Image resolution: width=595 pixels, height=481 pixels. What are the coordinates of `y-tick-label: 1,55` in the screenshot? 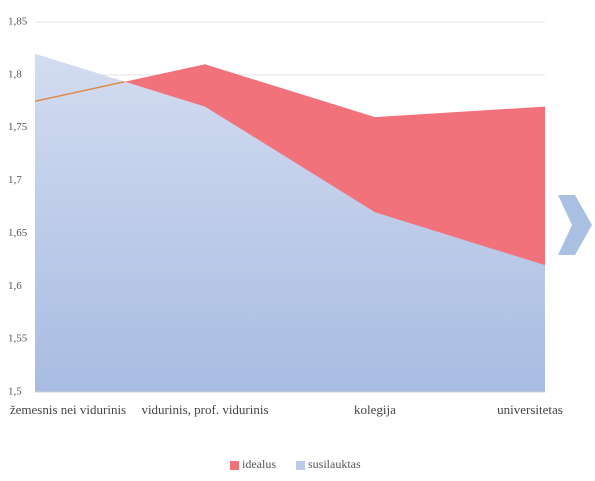 It's located at (18, 339).